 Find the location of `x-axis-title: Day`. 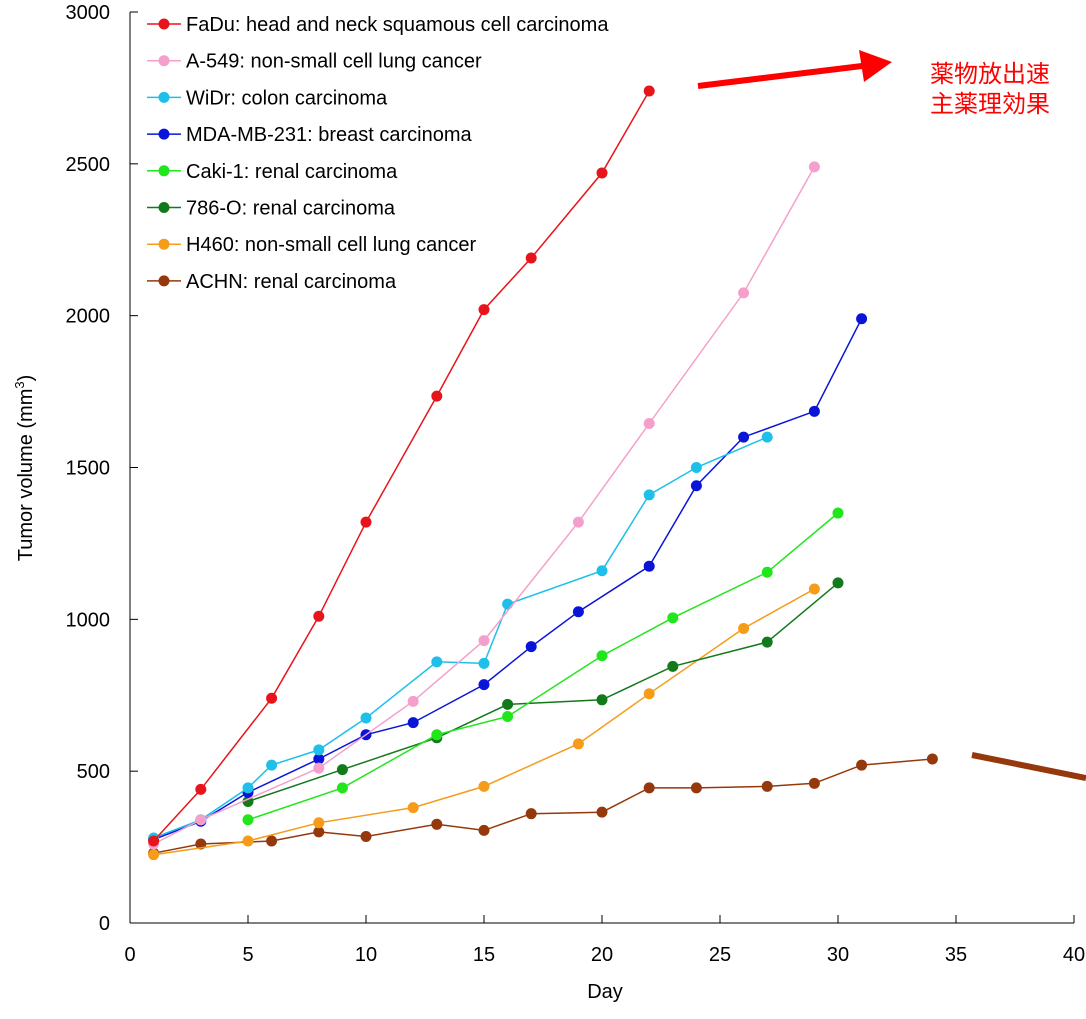

x-axis-title: Day is located at coordinates (605, 992).